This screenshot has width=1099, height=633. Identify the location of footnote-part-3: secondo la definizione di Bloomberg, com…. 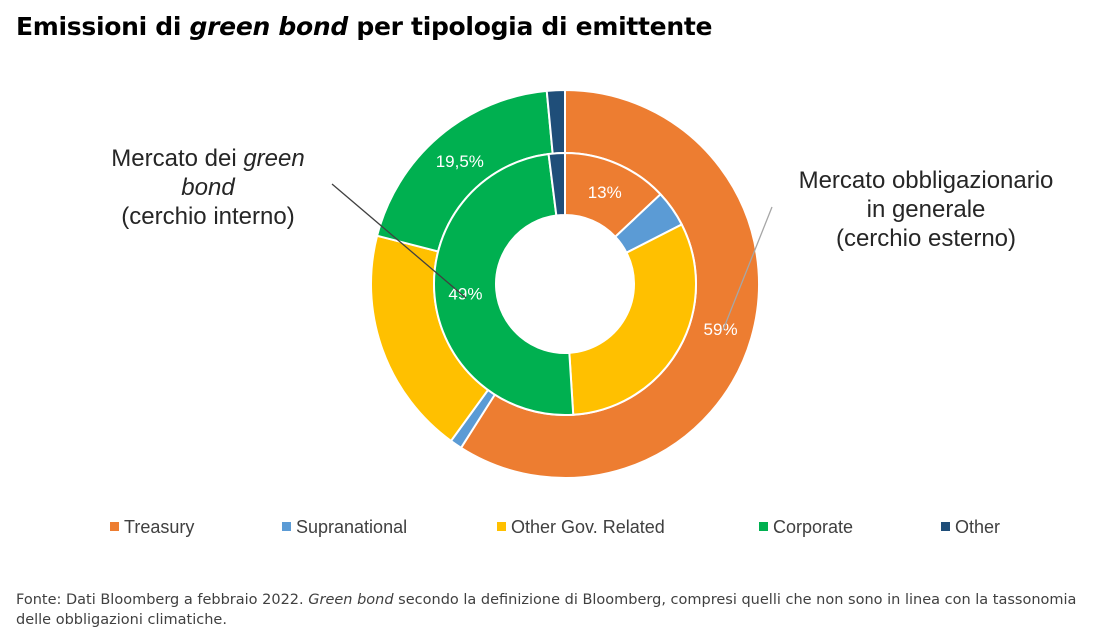
(546, 610).